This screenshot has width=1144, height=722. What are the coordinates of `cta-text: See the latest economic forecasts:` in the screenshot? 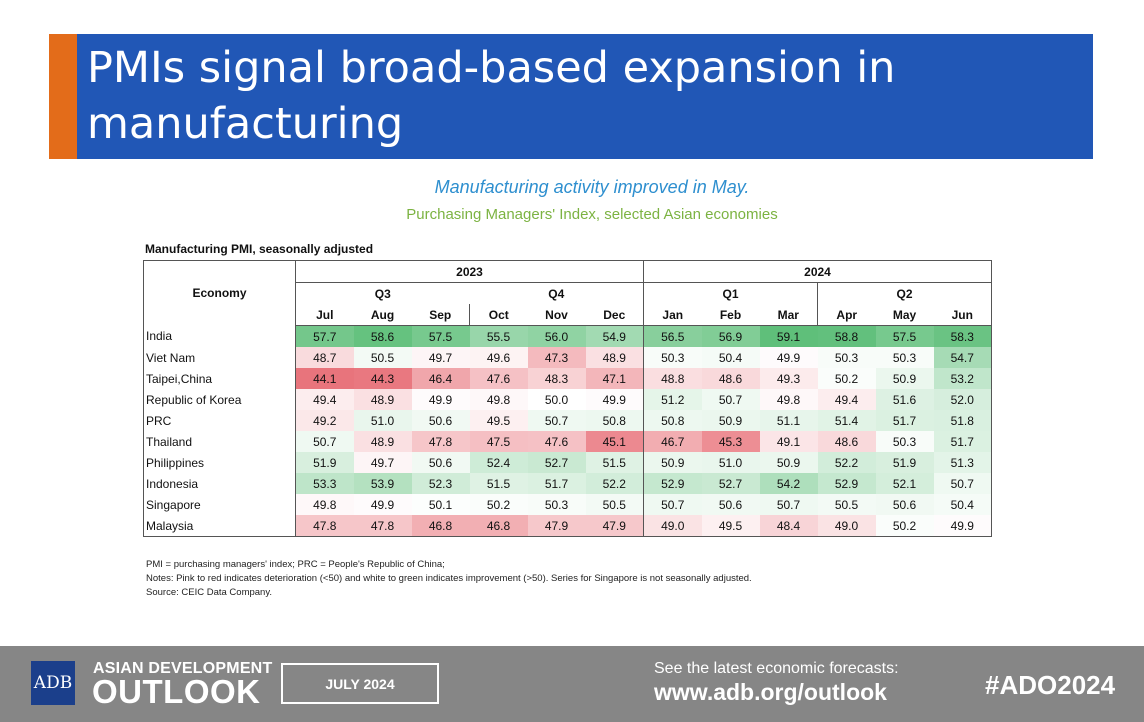 It's located at (776, 668).